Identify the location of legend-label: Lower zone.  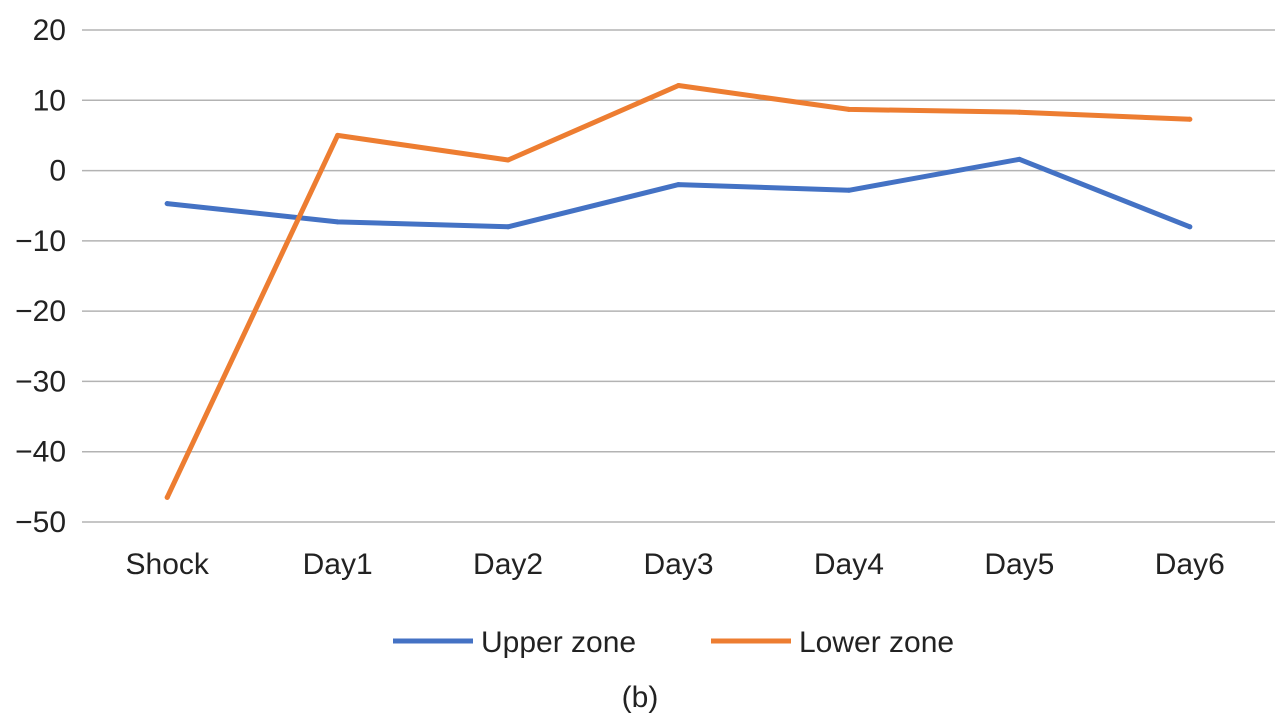
(876, 642).